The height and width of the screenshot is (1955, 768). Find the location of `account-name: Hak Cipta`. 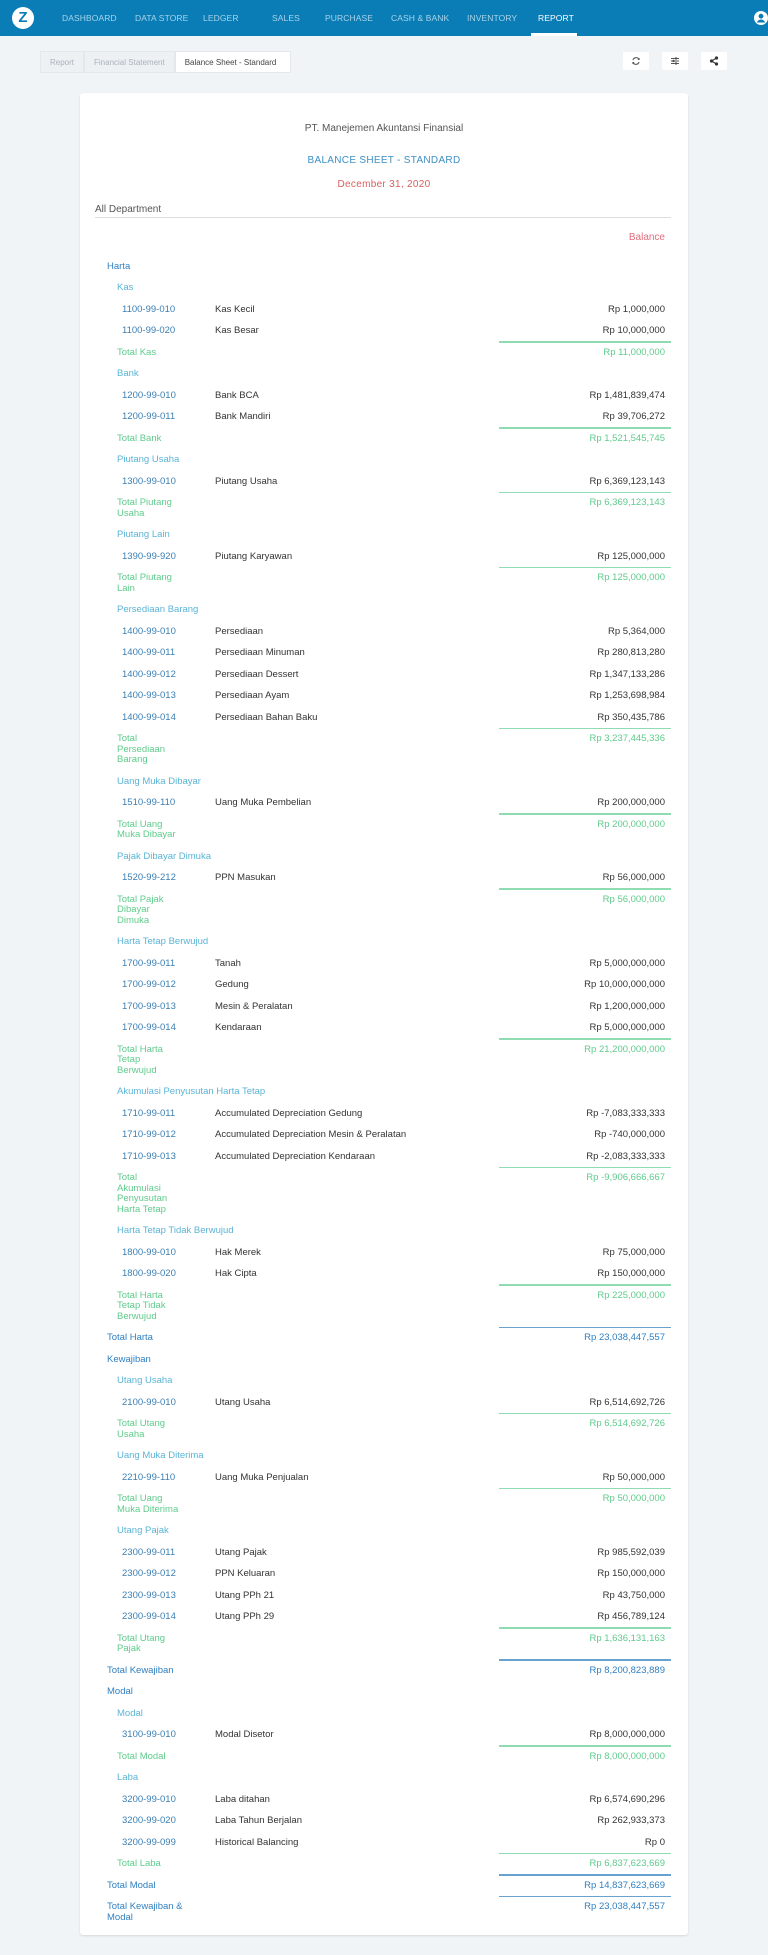

account-name: Hak Cipta is located at coordinates (236, 1273).